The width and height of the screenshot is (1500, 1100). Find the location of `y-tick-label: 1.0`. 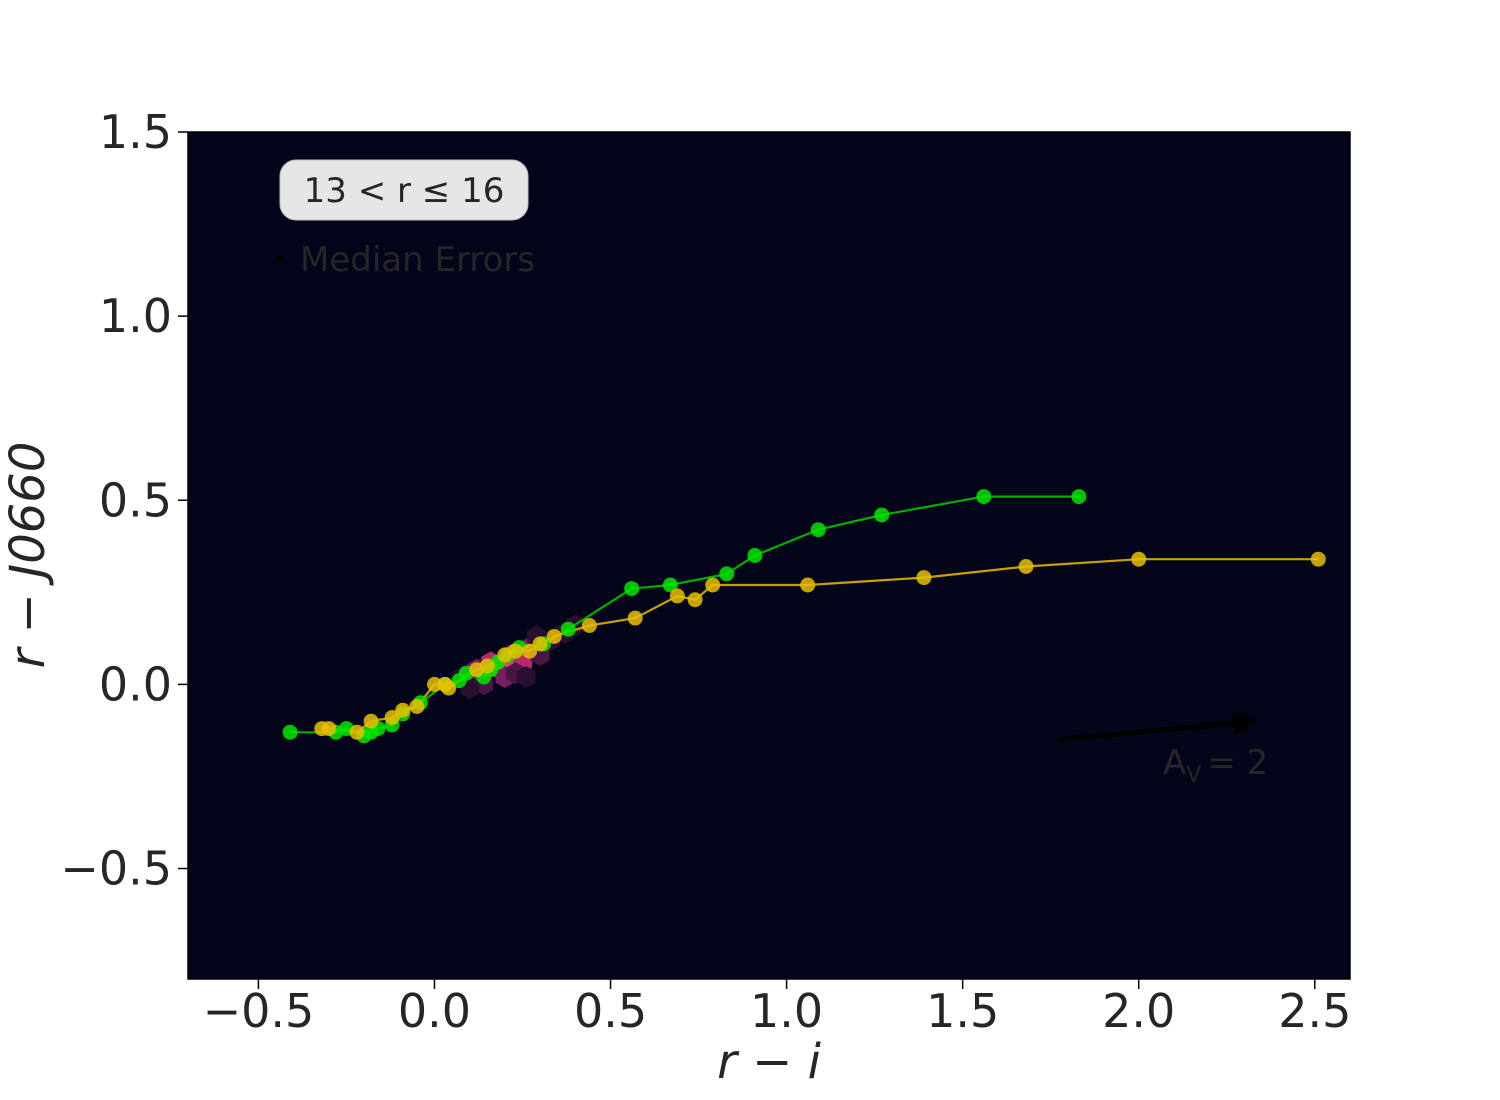

y-tick-label: 1.0 is located at coordinates (135, 316).